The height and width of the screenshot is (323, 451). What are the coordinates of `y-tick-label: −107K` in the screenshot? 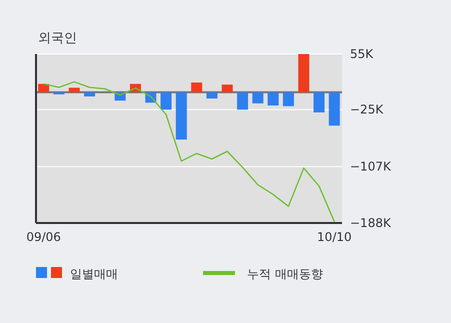 It's located at (371, 167).